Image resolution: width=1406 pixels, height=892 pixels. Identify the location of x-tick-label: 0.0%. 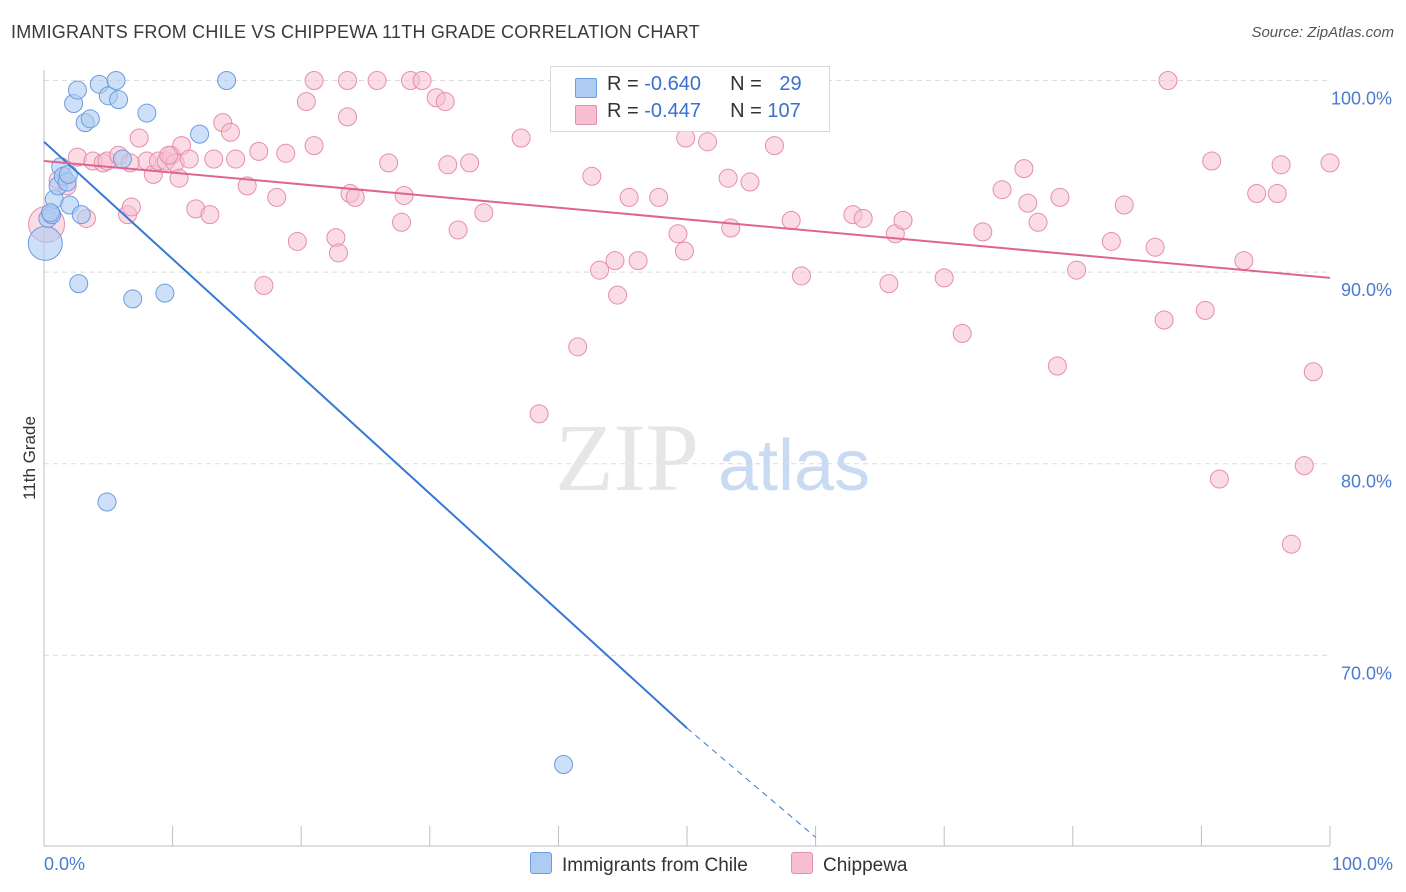
(64, 864).